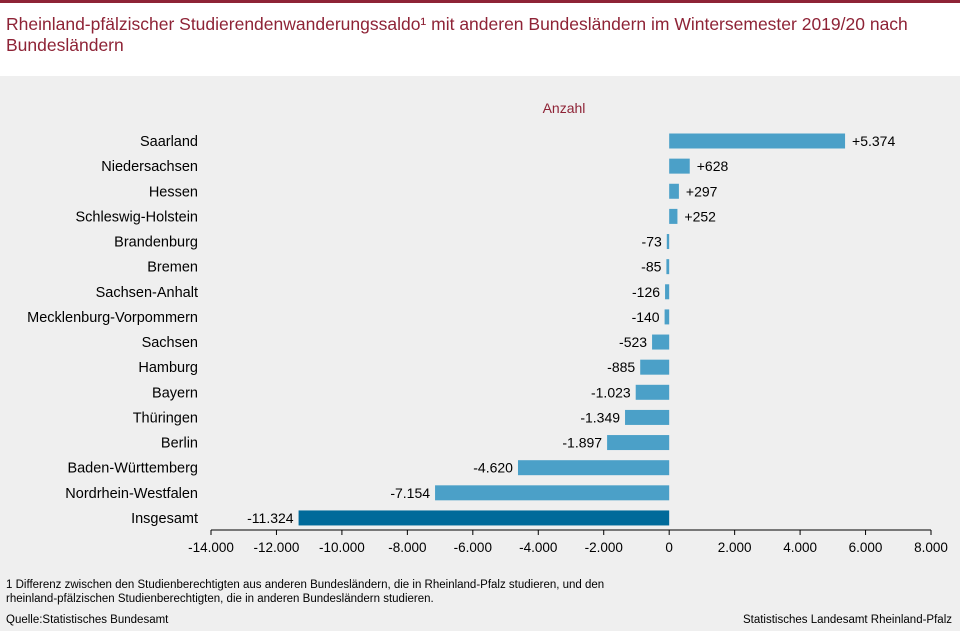  What do you see at coordinates (407, 547) in the screenshot?
I see `x-tick-label: -8.000` at bounding box center [407, 547].